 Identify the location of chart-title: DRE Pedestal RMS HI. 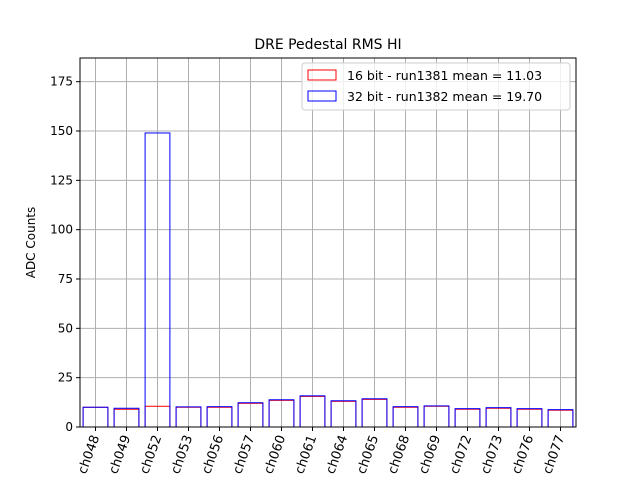
(327, 45).